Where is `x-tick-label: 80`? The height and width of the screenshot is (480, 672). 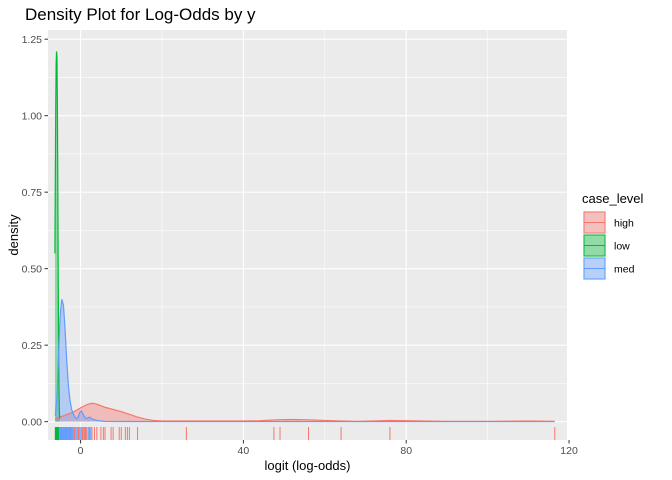
x-tick-label: 80 is located at coordinates (406, 451).